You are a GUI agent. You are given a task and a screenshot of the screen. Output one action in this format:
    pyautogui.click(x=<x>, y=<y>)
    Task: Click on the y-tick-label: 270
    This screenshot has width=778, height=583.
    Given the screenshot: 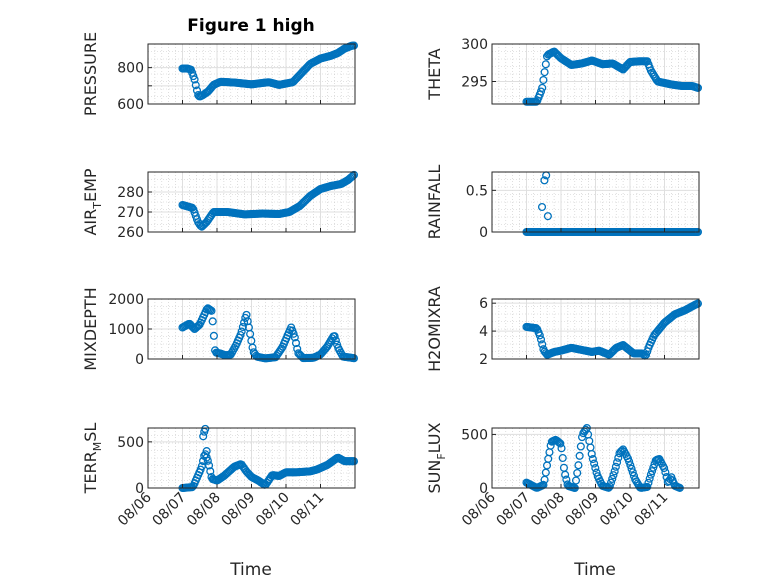 What is the action you would take?
    pyautogui.click(x=130, y=213)
    